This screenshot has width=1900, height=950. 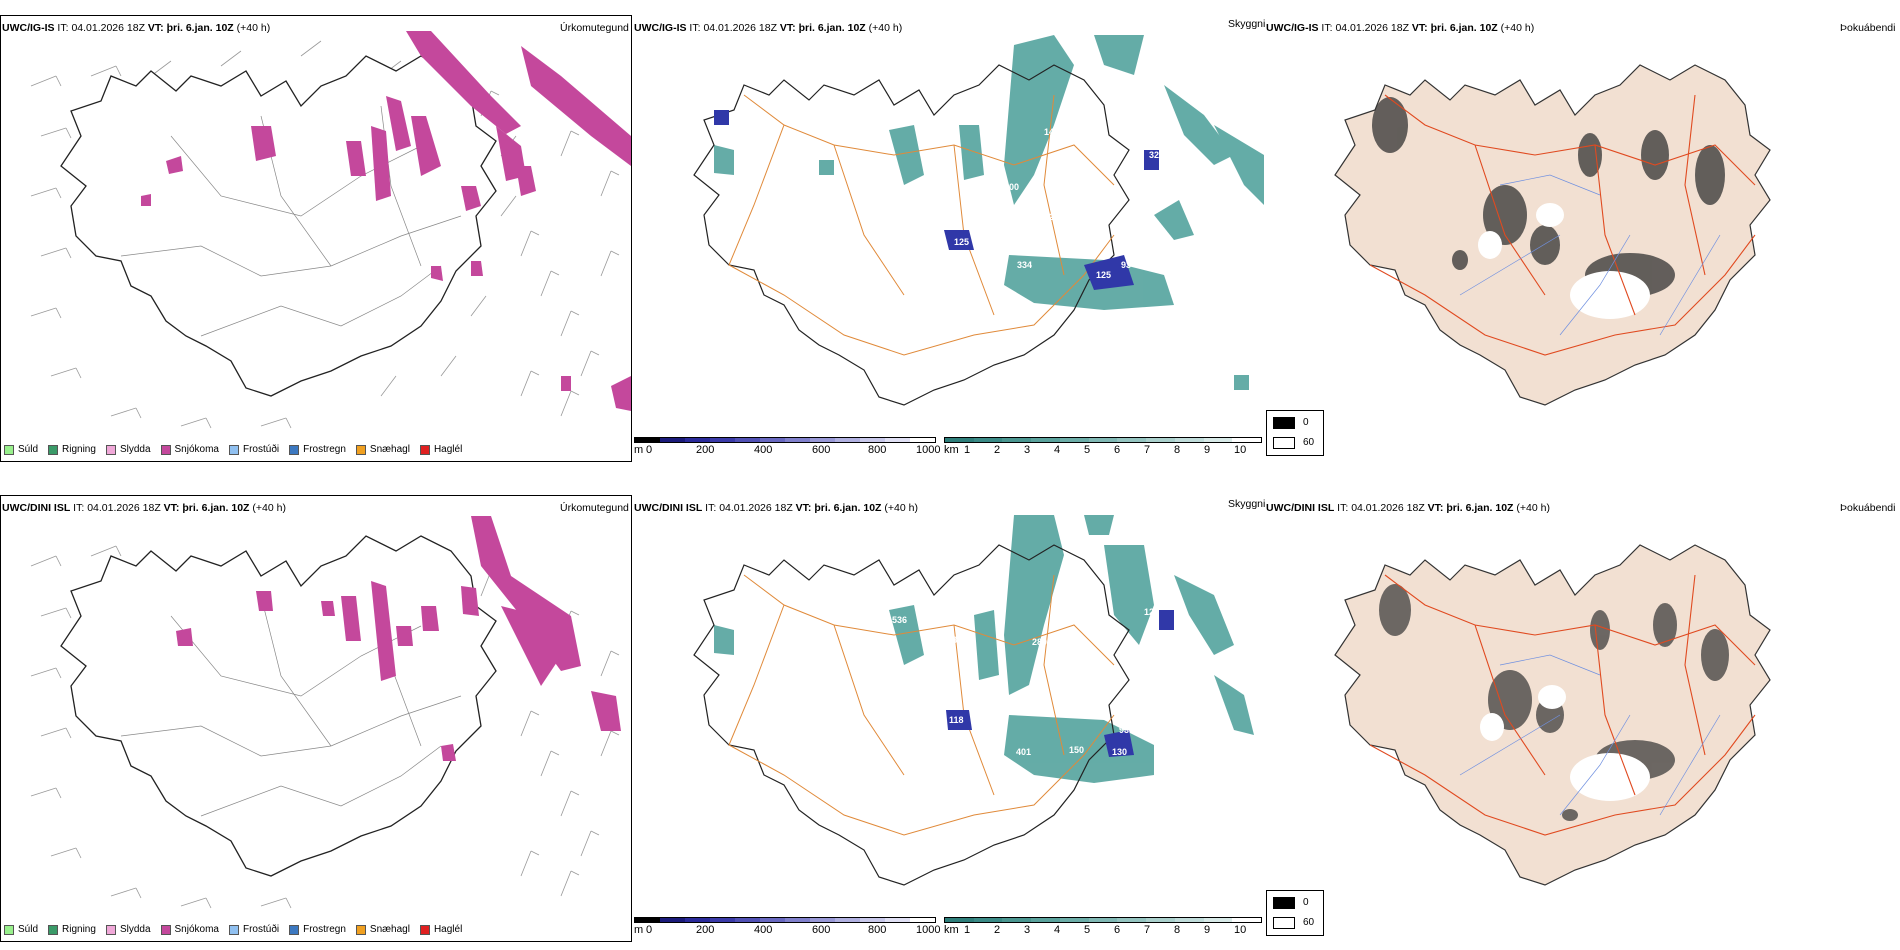 I want to click on visibility-tick: 10, so click(x=1240, y=930).